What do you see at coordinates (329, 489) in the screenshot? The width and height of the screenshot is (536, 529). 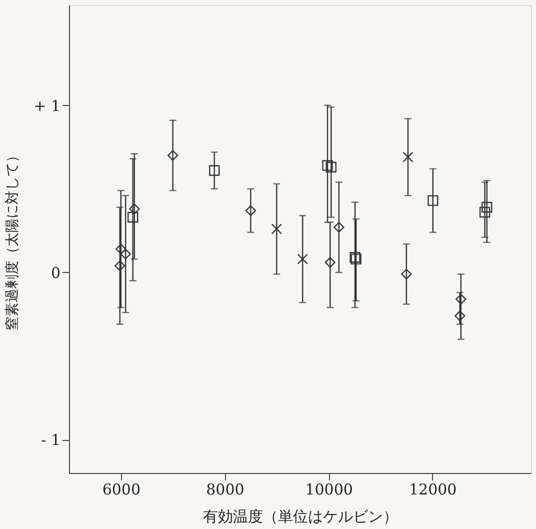 I see `x-tick-label: 10000` at bounding box center [329, 489].